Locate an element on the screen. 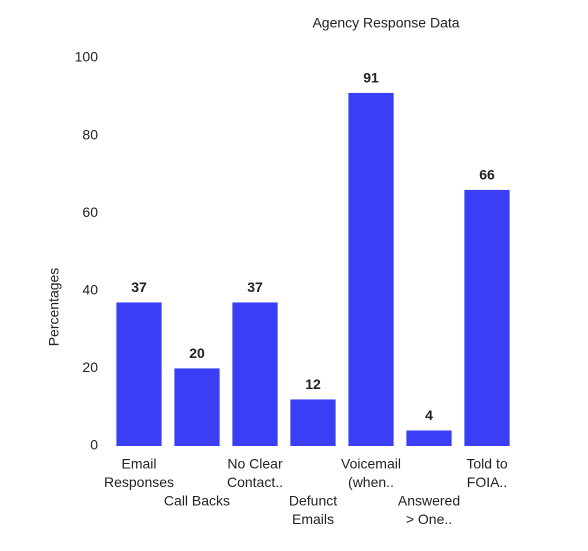  x-tick-label: Emails is located at coordinates (313, 519).